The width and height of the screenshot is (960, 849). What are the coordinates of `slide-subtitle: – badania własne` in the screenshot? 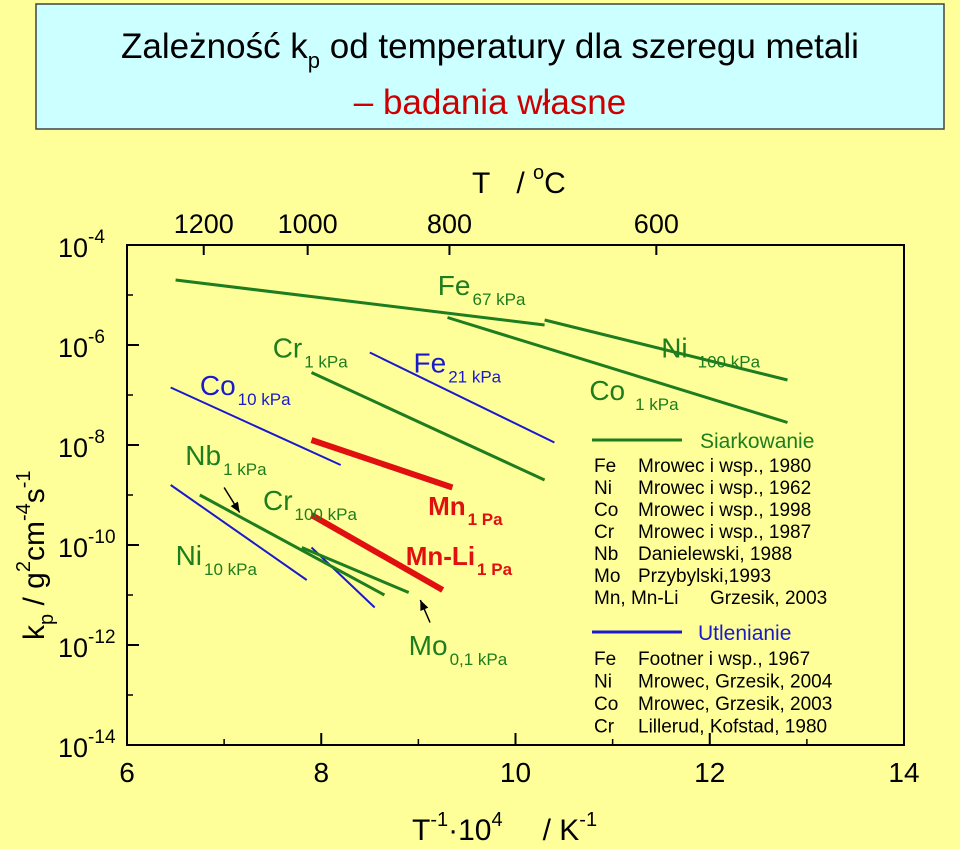 It's located at (490, 102).